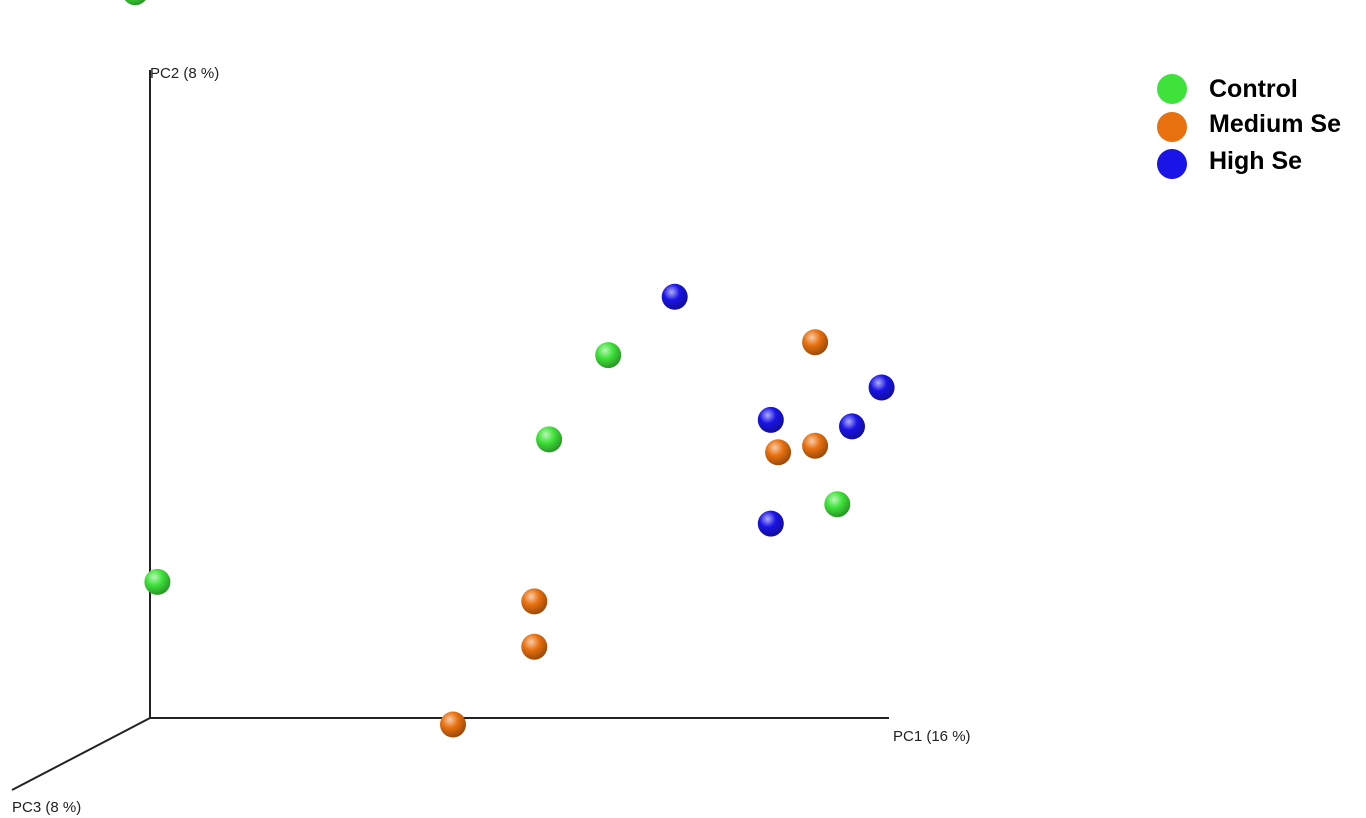 The height and width of the screenshot is (818, 1366). Describe the element at coordinates (184, 73) in the screenshot. I see `y-axis-label: PC2 (8 %)` at that location.